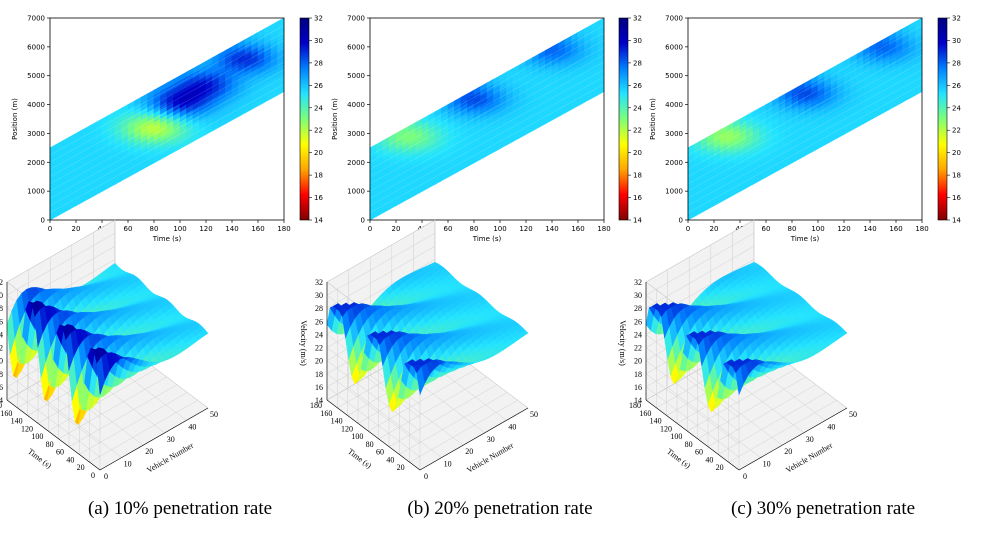  I want to click on colorbar-tick-label: 26, so click(637, 86).